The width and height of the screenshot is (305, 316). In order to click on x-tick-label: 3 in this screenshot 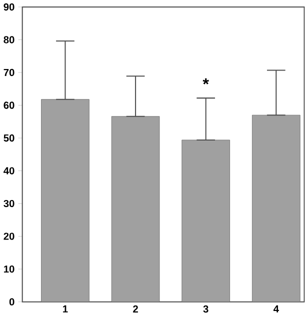, I will do `click(205, 309)`.